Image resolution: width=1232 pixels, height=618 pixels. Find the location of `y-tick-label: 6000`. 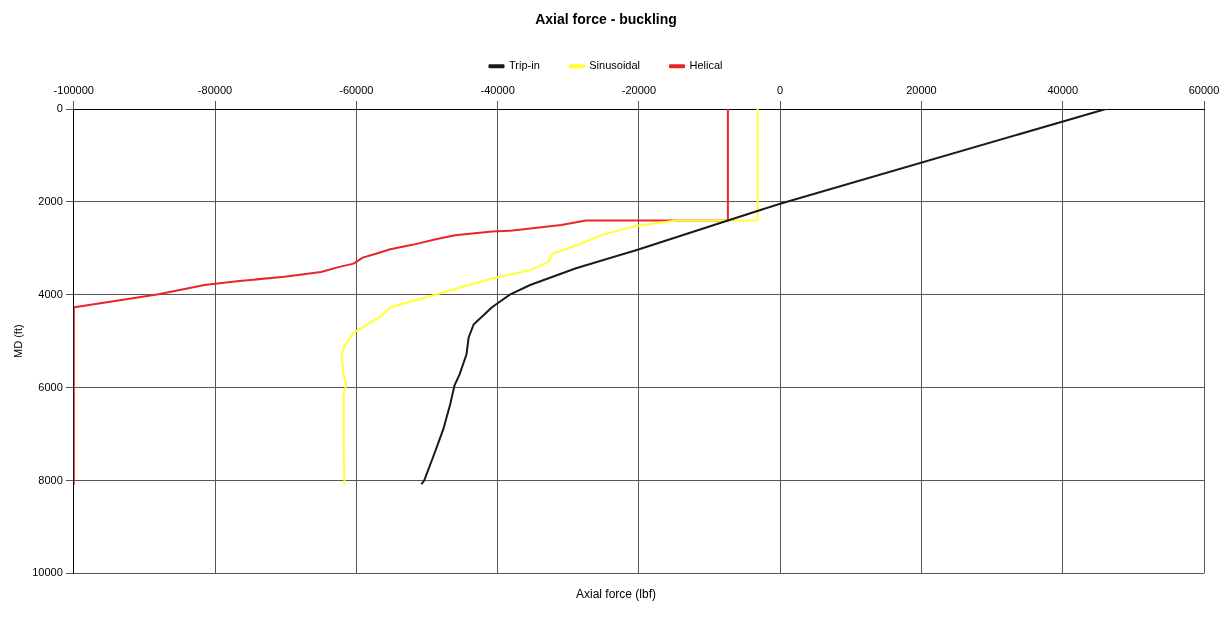

y-tick-label: 6000 is located at coordinates (50, 386).